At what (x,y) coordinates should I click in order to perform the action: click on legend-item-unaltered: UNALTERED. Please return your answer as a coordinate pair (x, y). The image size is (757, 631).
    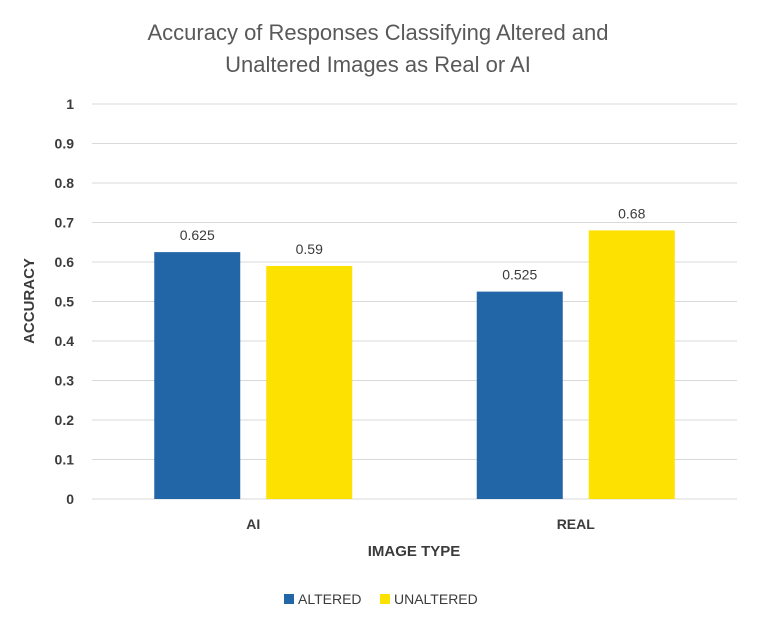
    Looking at the image, I should click on (429, 599).